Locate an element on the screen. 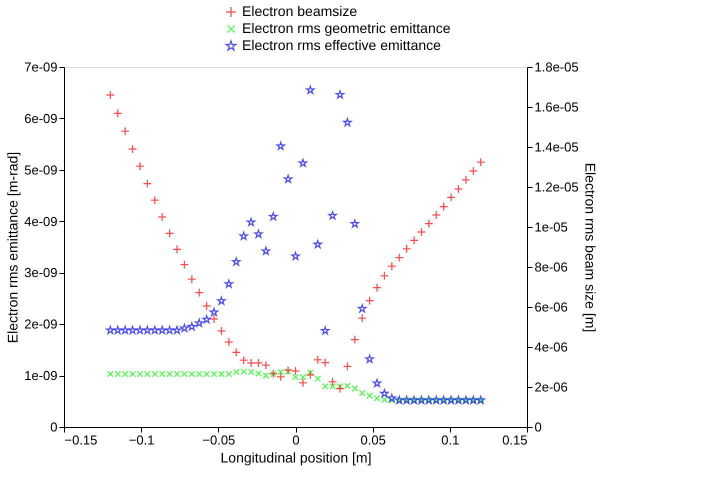  y-tick-label: 4e-09 is located at coordinates (41, 221).